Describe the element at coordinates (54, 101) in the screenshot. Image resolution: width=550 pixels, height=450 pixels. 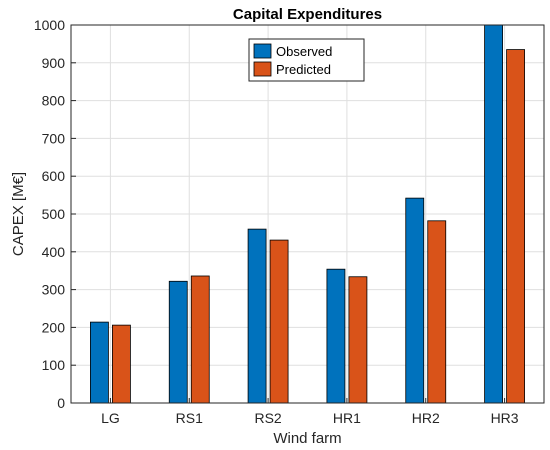
I see `y-tick-label: 800` at that location.